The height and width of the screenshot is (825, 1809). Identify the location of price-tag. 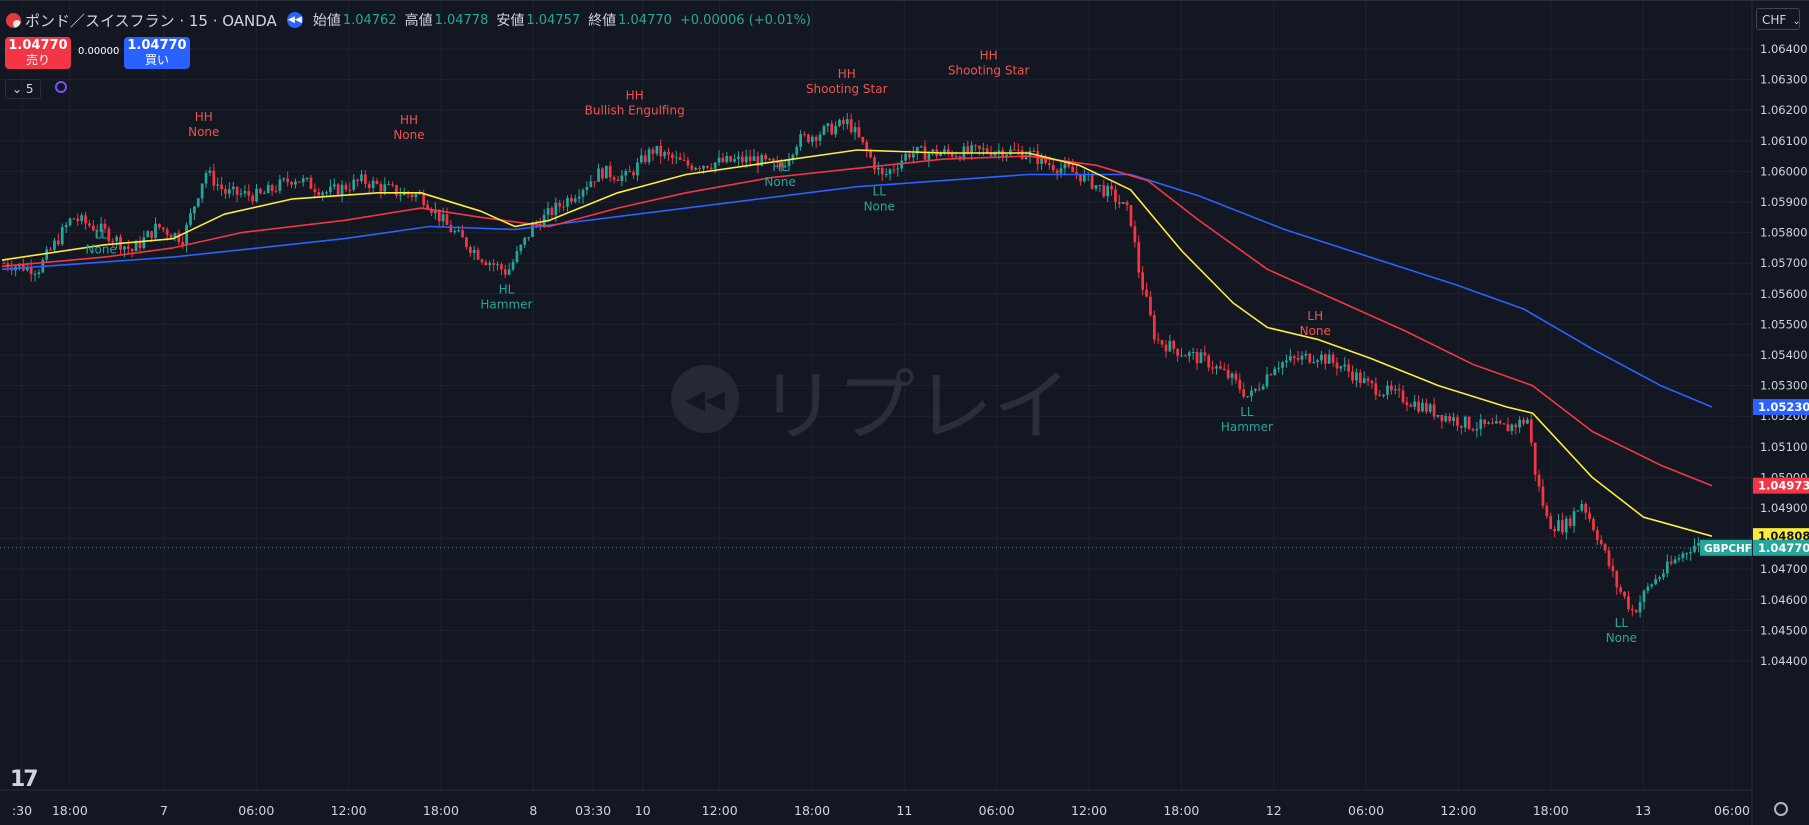
(1781, 485).